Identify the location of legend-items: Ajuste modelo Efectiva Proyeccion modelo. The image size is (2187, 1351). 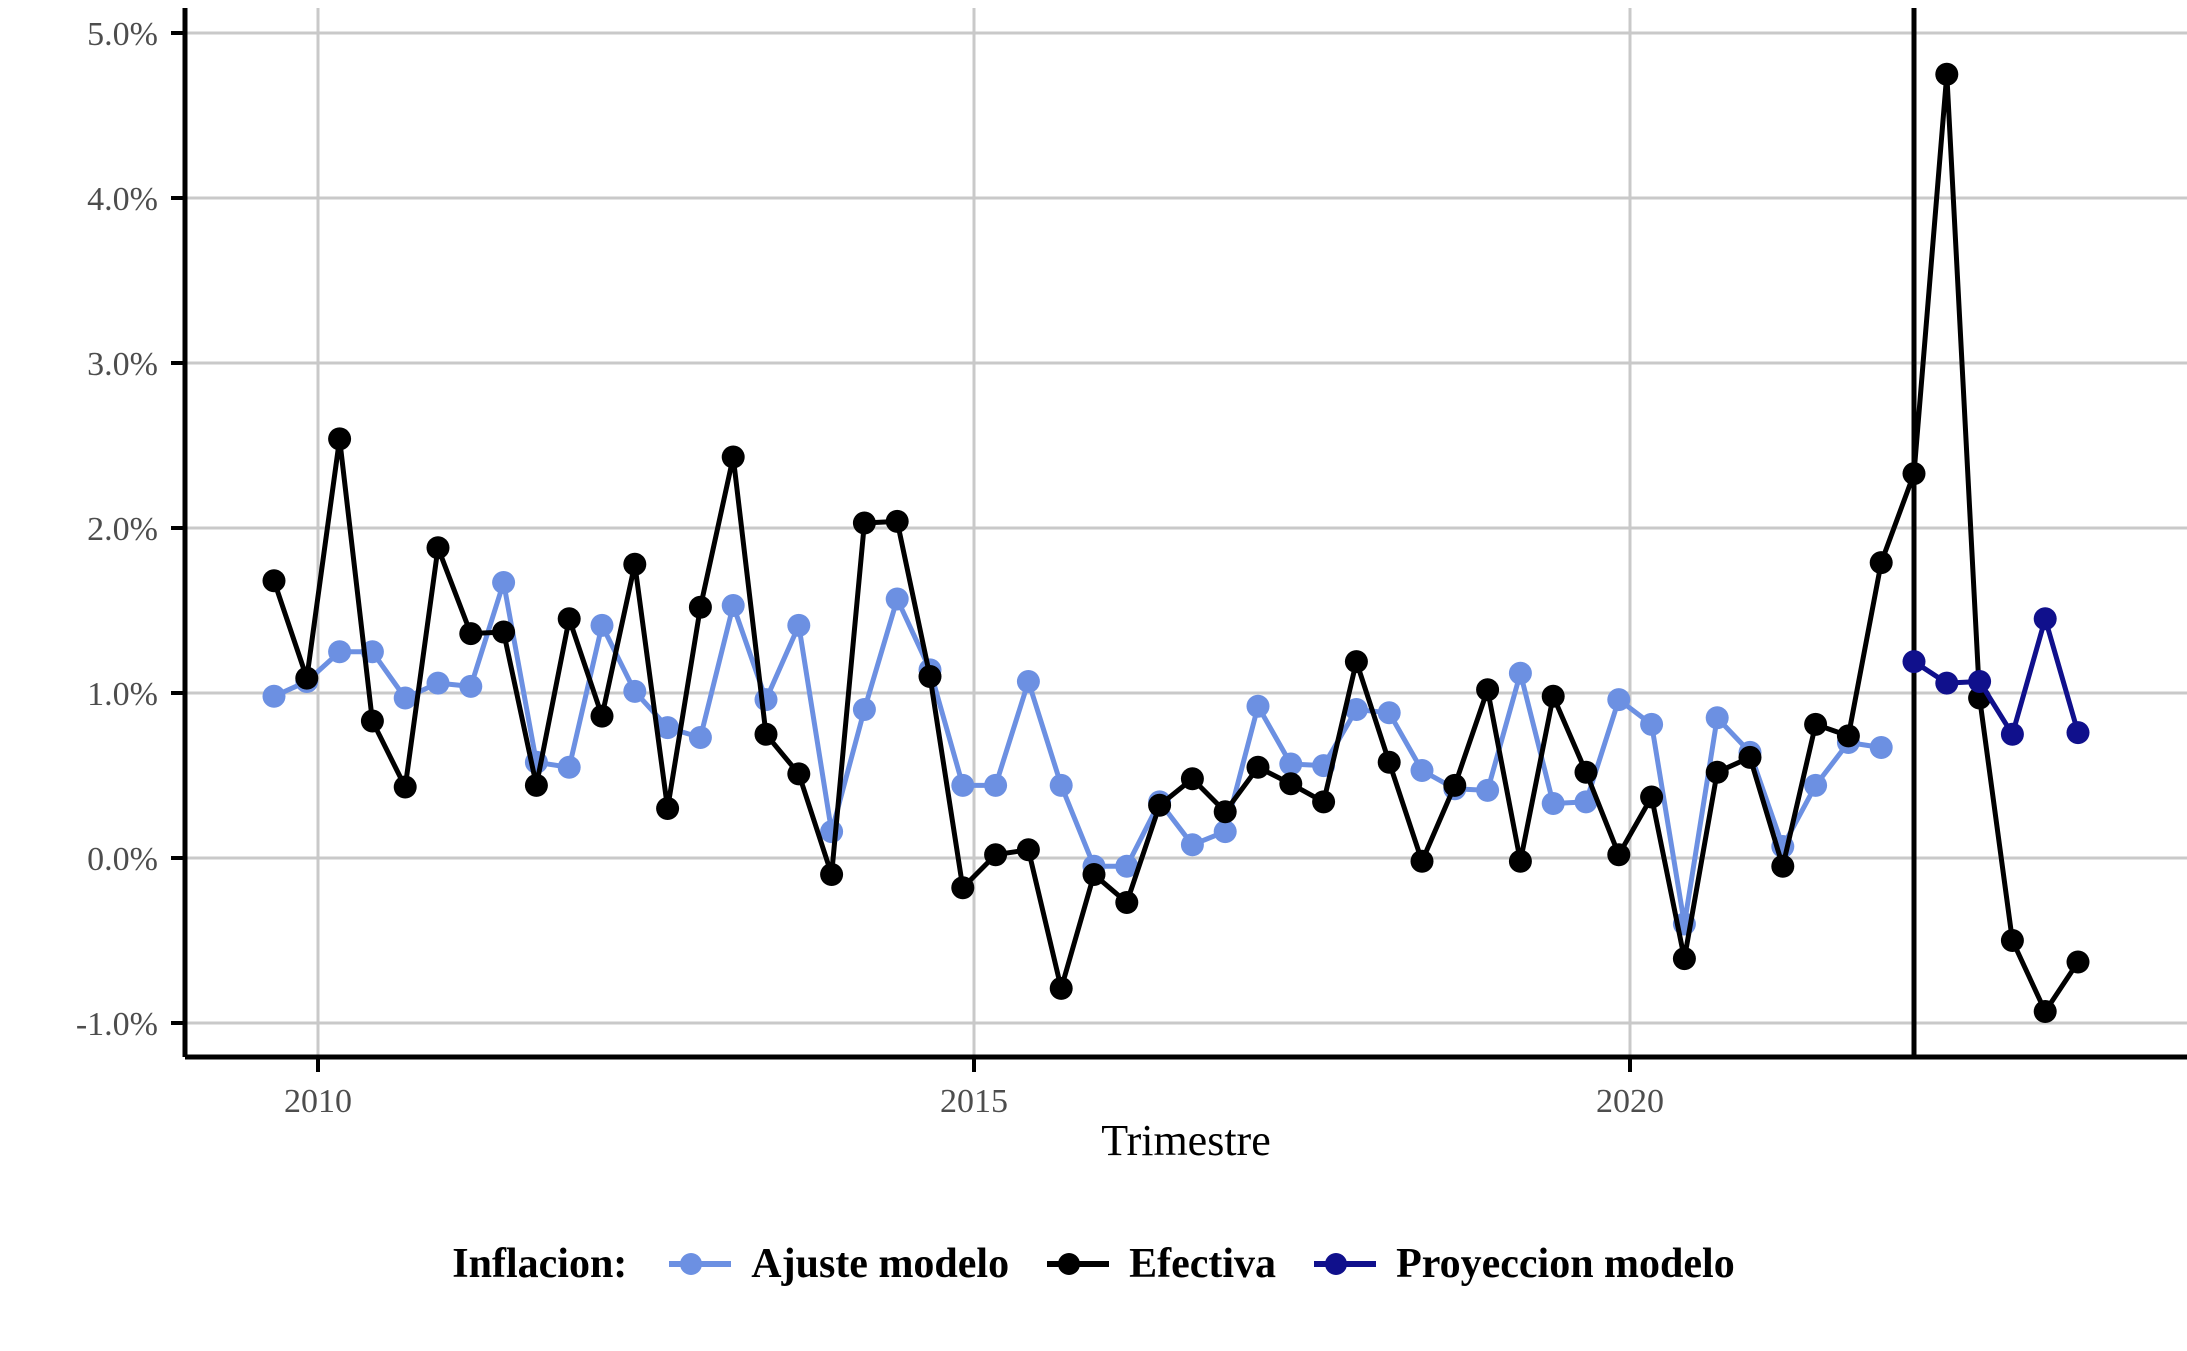
(1201, 1264).